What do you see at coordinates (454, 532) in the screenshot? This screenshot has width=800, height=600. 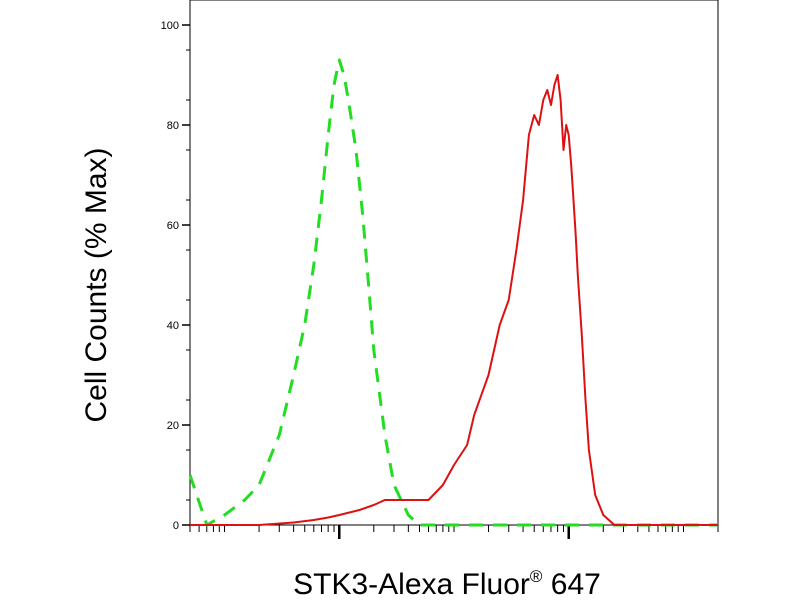 I see `x-axis-ticks` at bounding box center [454, 532].